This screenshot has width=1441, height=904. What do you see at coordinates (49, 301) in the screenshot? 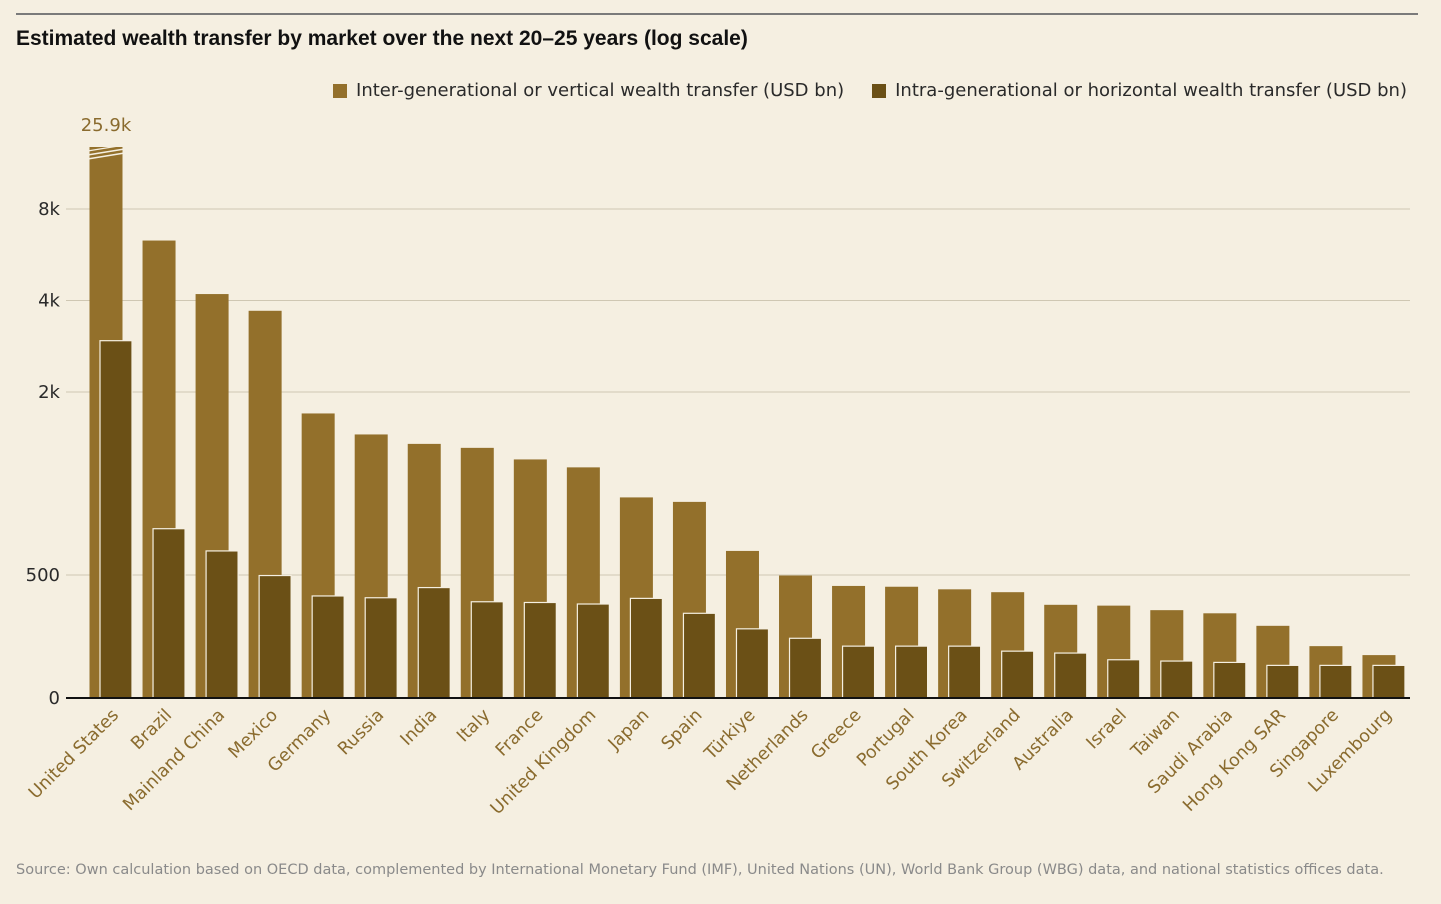
I see `y-tick-label: 4k` at bounding box center [49, 301].